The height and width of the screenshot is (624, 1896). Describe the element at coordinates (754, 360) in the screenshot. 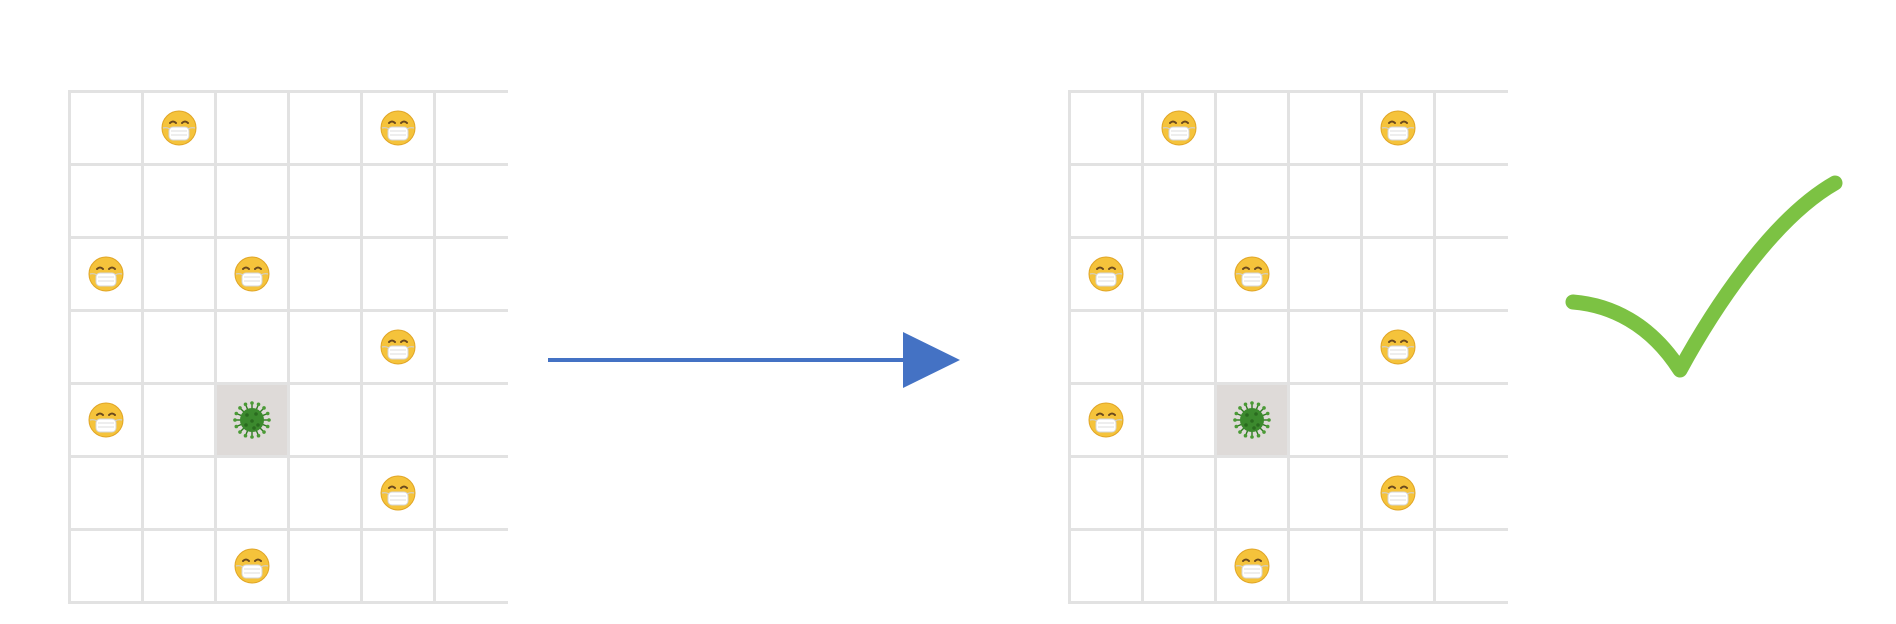

I see `arrow-right-icon` at that location.